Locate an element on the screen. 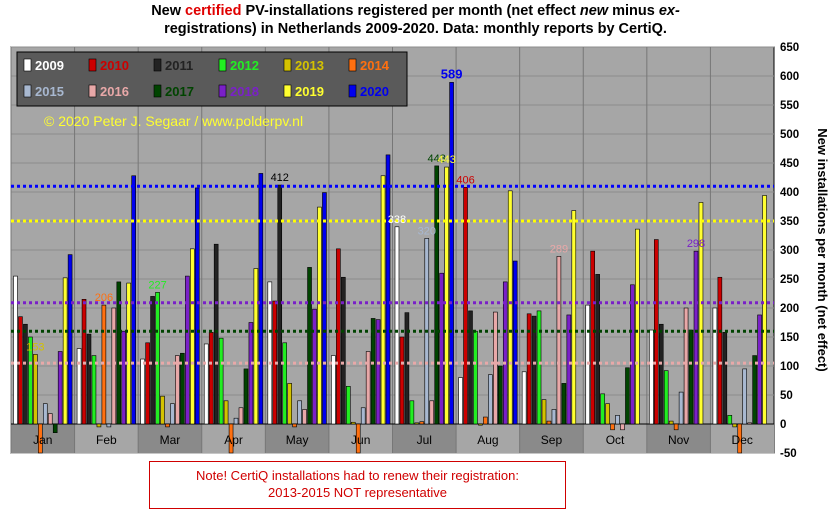  data-label: 320 is located at coordinates (427, 231).